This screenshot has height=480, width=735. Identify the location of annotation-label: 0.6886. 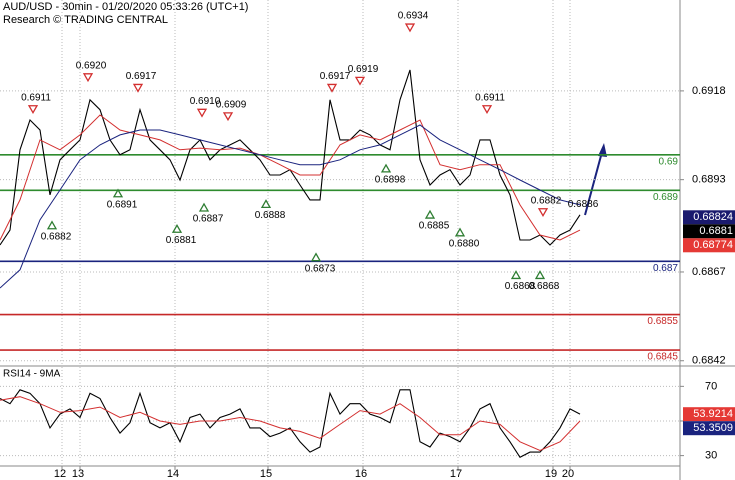
(583, 204).